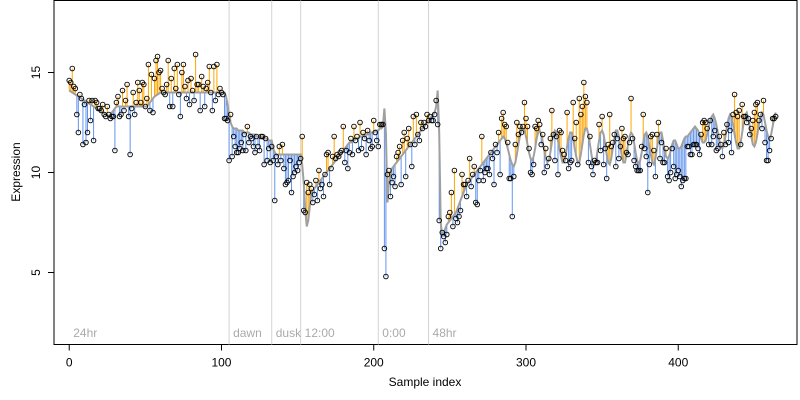 Image resolution: width=800 pixels, height=400 pixels. What do you see at coordinates (678, 363) in the screenshot?
I see `x-tick-label: 400` at bounding box center [678, 363].